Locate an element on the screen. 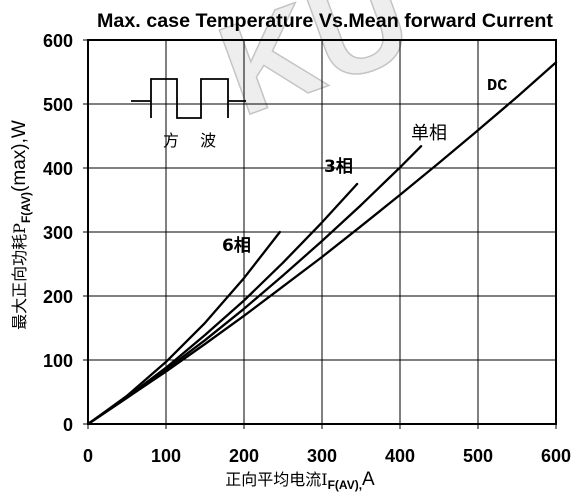  y-axis-label: 最大正向功耗PF(AV)(max),W is located at coordinates (21, 225).